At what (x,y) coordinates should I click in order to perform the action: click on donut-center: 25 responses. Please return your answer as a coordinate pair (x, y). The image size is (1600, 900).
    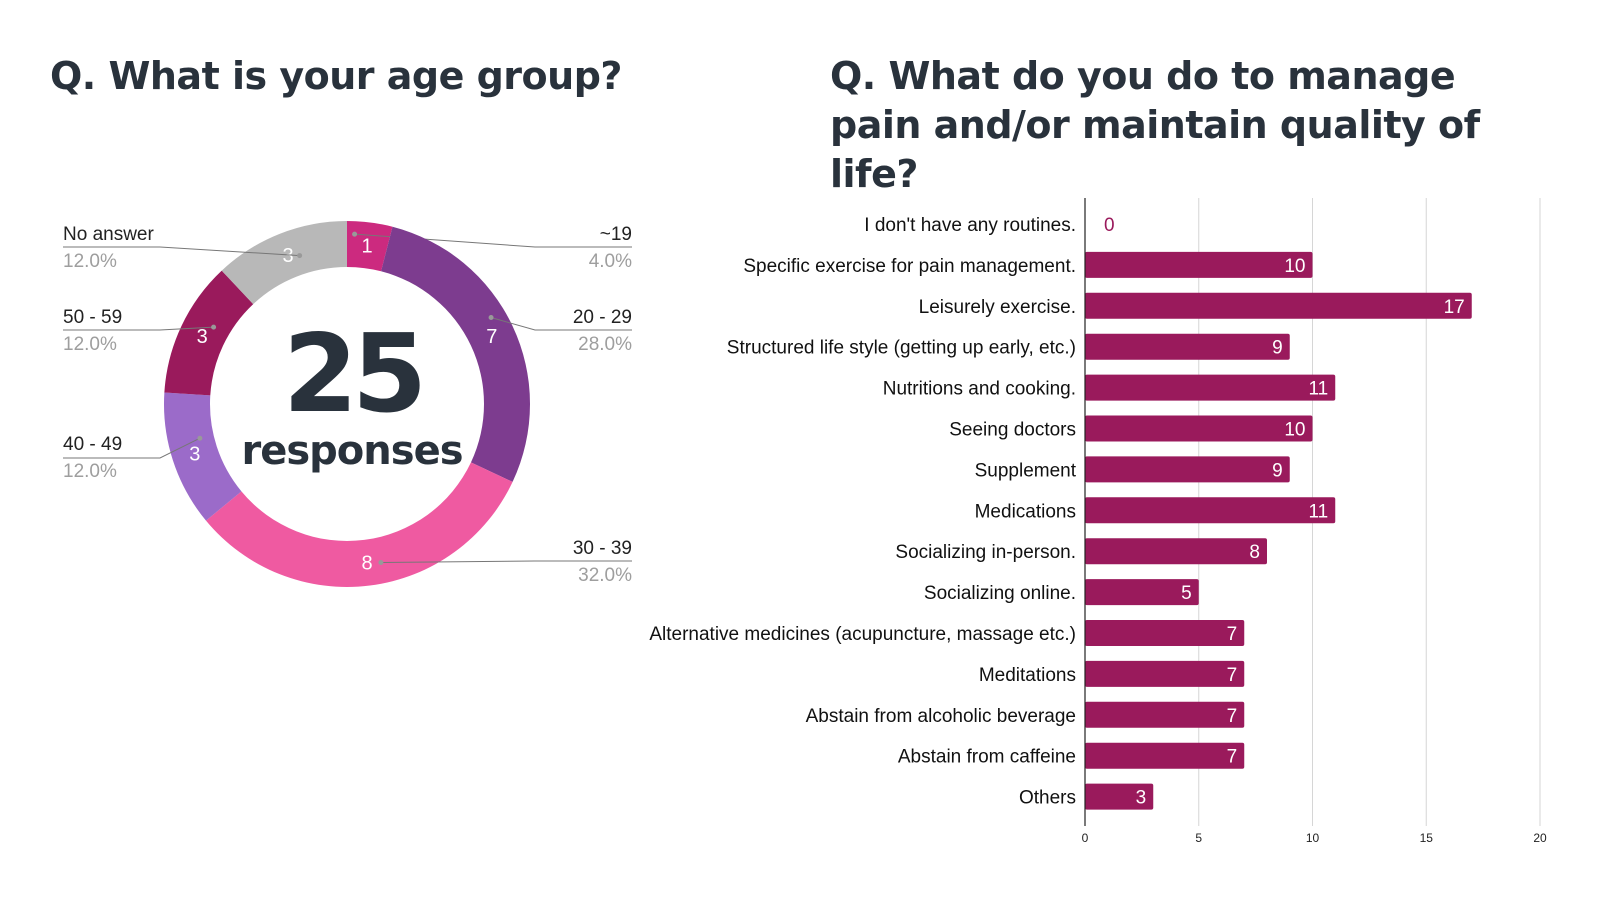
    Looking at the image, I should click on (353, 393).